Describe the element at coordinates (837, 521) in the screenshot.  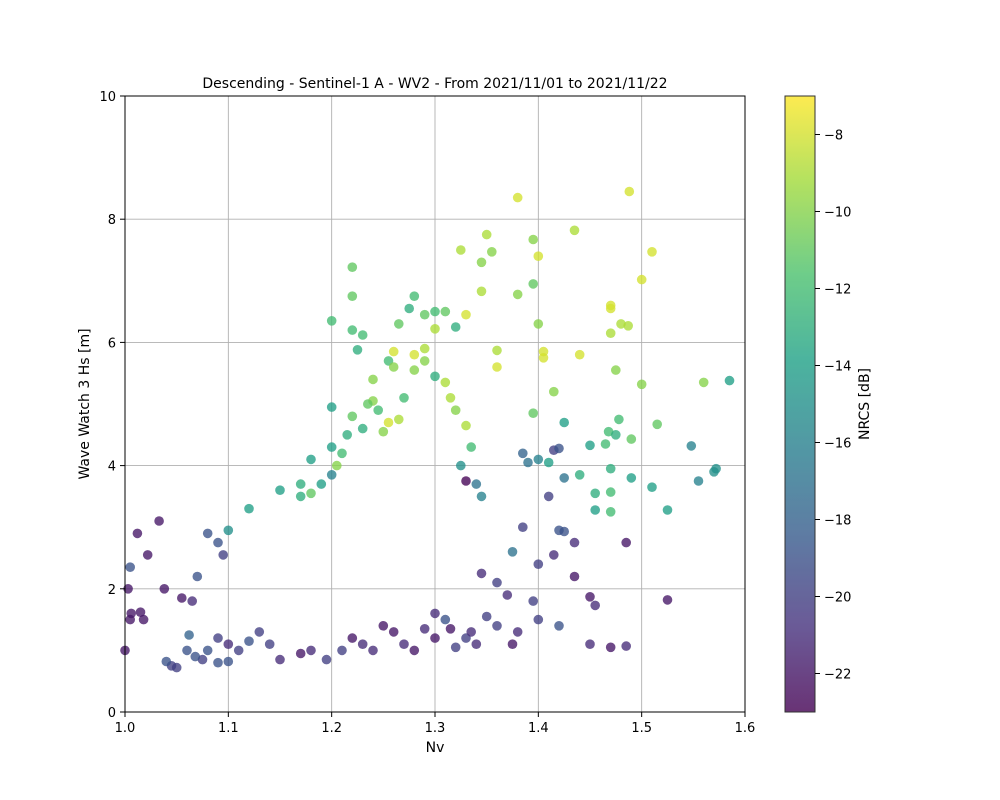
I see `colorbar-tick-label: −18` at that location.